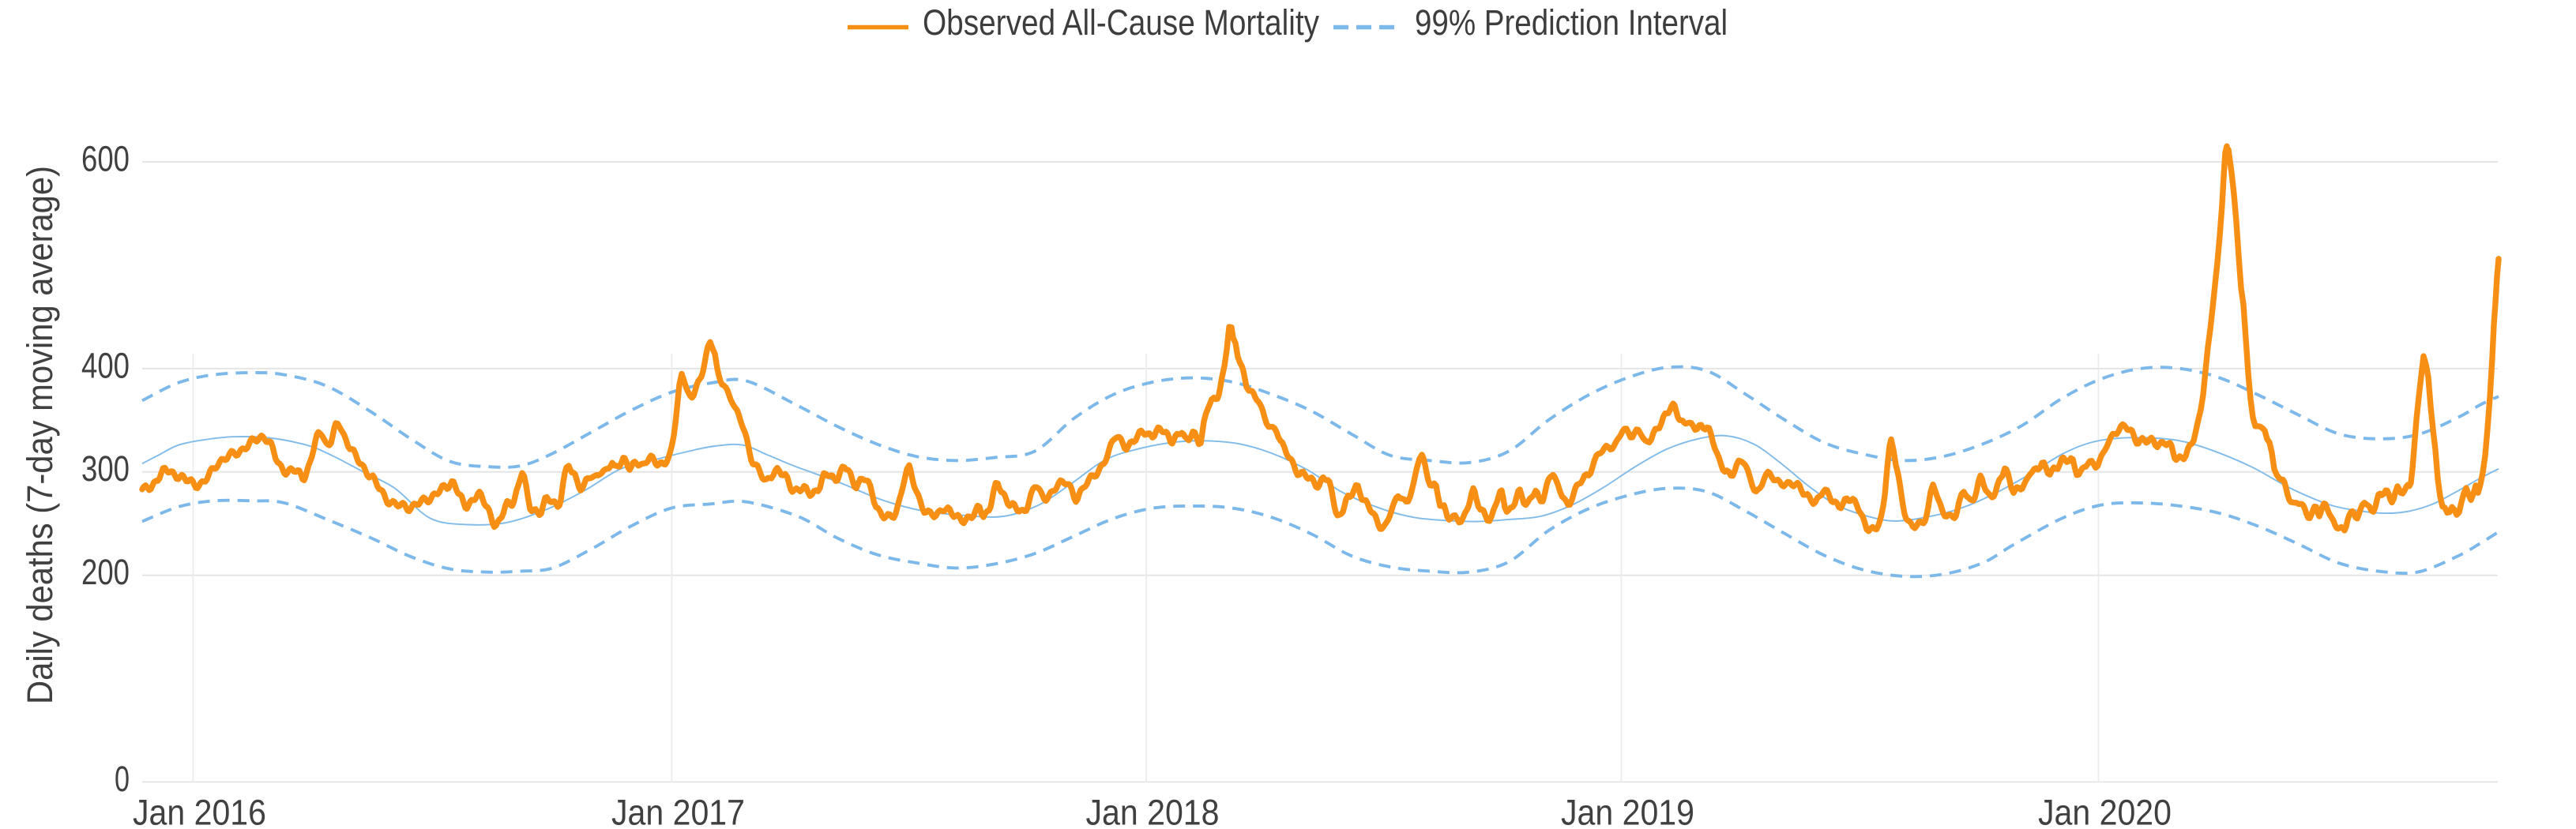  Describe the element at coordinates (1153, 811) in the screenshot. I see `svg-text: Jan 2018` at that location.